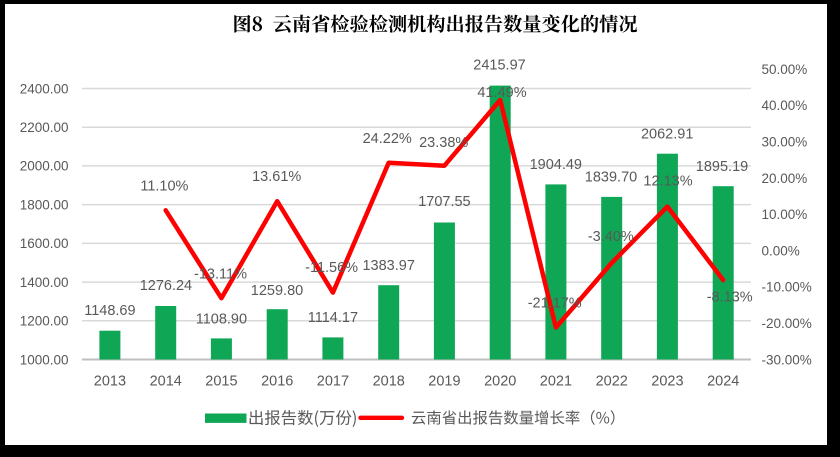  What do you see at coordinates (781, 250) in the screenshot?
I see `svg-text: 0.00%` at bounding box center [781, 250].